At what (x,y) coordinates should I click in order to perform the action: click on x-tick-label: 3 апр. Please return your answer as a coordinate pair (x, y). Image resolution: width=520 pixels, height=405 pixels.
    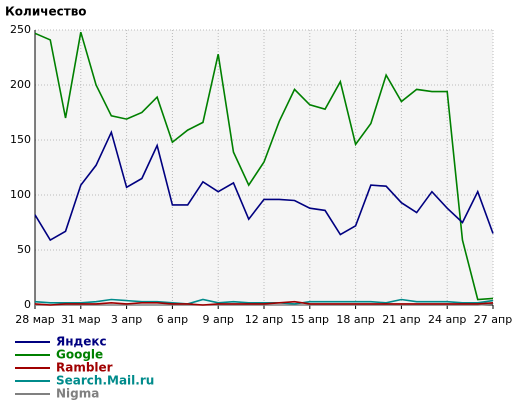
    Looking at the image, I should click on (126, 319).